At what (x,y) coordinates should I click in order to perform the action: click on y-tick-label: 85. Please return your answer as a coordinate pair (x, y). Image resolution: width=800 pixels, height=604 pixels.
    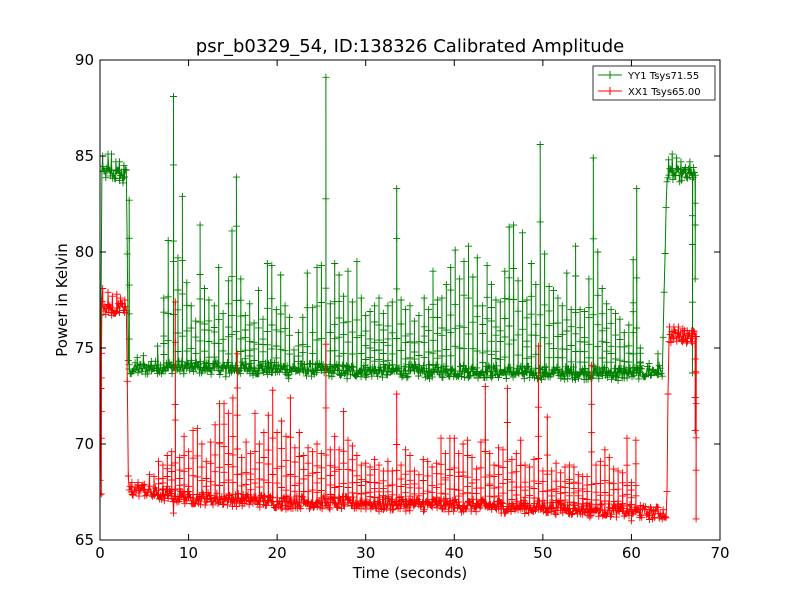
    Looking at the image, I should click on (84, 156).